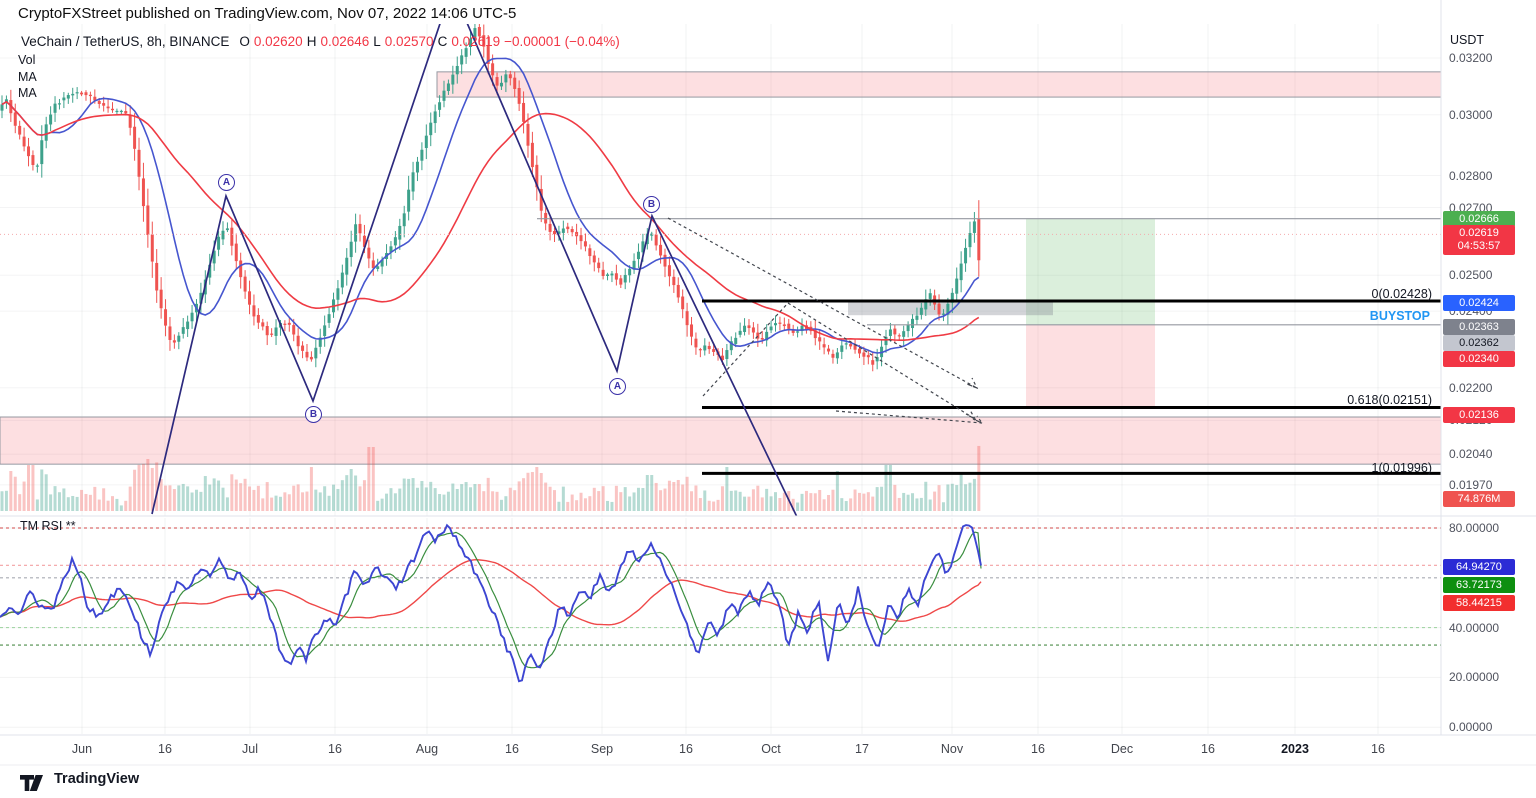 The image size is (1536, 798). Describe the element at coordinates (476, 41) in the screenshot. I see `close-value: 0.02619` at that location.